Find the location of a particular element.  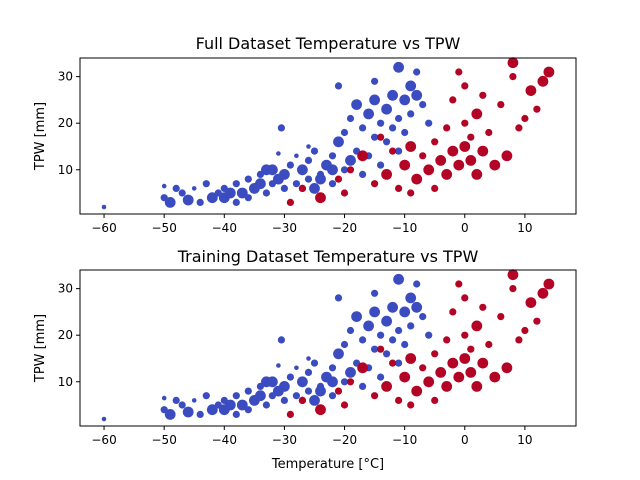

bottom-y-axis-label: TPW [mm] is located at coordinates (40, 348).